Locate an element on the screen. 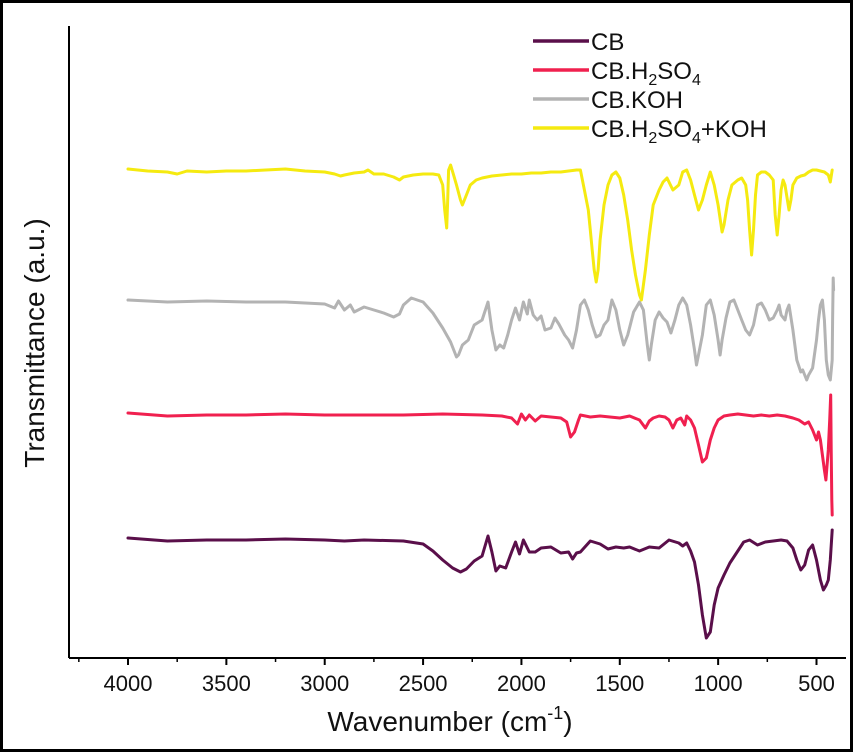 The width and height of the screenshot is (853, 752). x-axis-label-main: Wavenumber (cm is located at coordinates (437, 721).